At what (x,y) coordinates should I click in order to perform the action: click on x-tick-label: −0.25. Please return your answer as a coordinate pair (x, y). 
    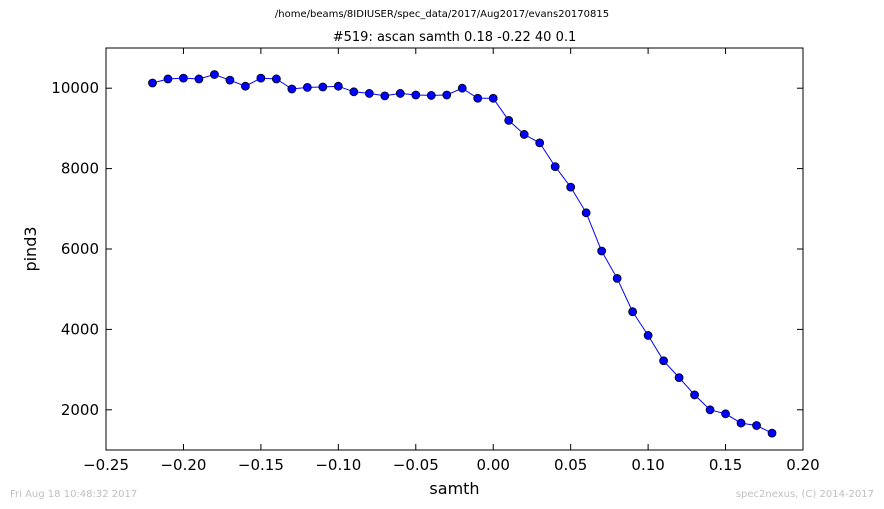
    Looking at the image, I should click on (106, 465).